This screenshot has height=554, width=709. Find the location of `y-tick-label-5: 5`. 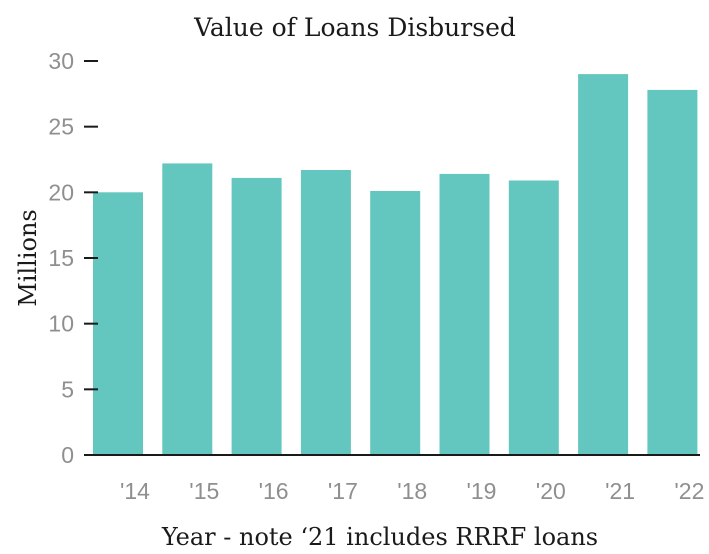

y-tick-label-5: 5 is located at coordinates (67, 389).